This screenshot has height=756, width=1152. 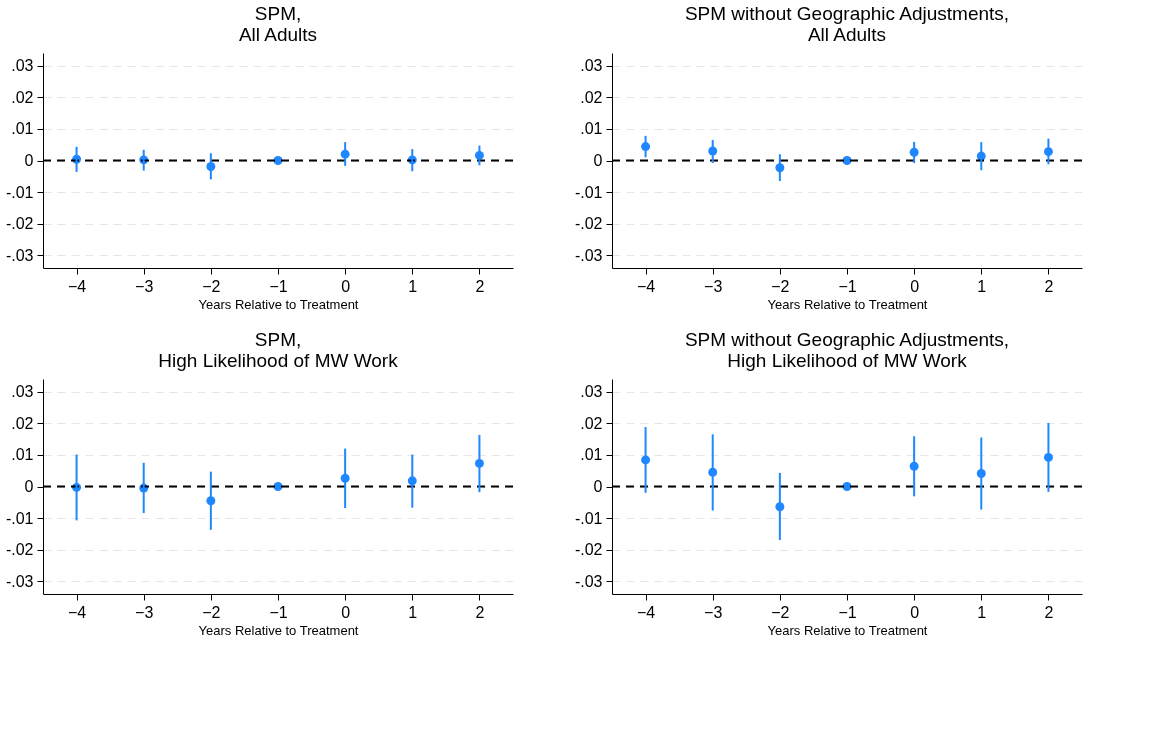 What do you see at coordinates (847, 24) in the screenshot?
I see `chart-title: SPM without Geographic Adjustments, All Adults` at bounding box center [847, 24].